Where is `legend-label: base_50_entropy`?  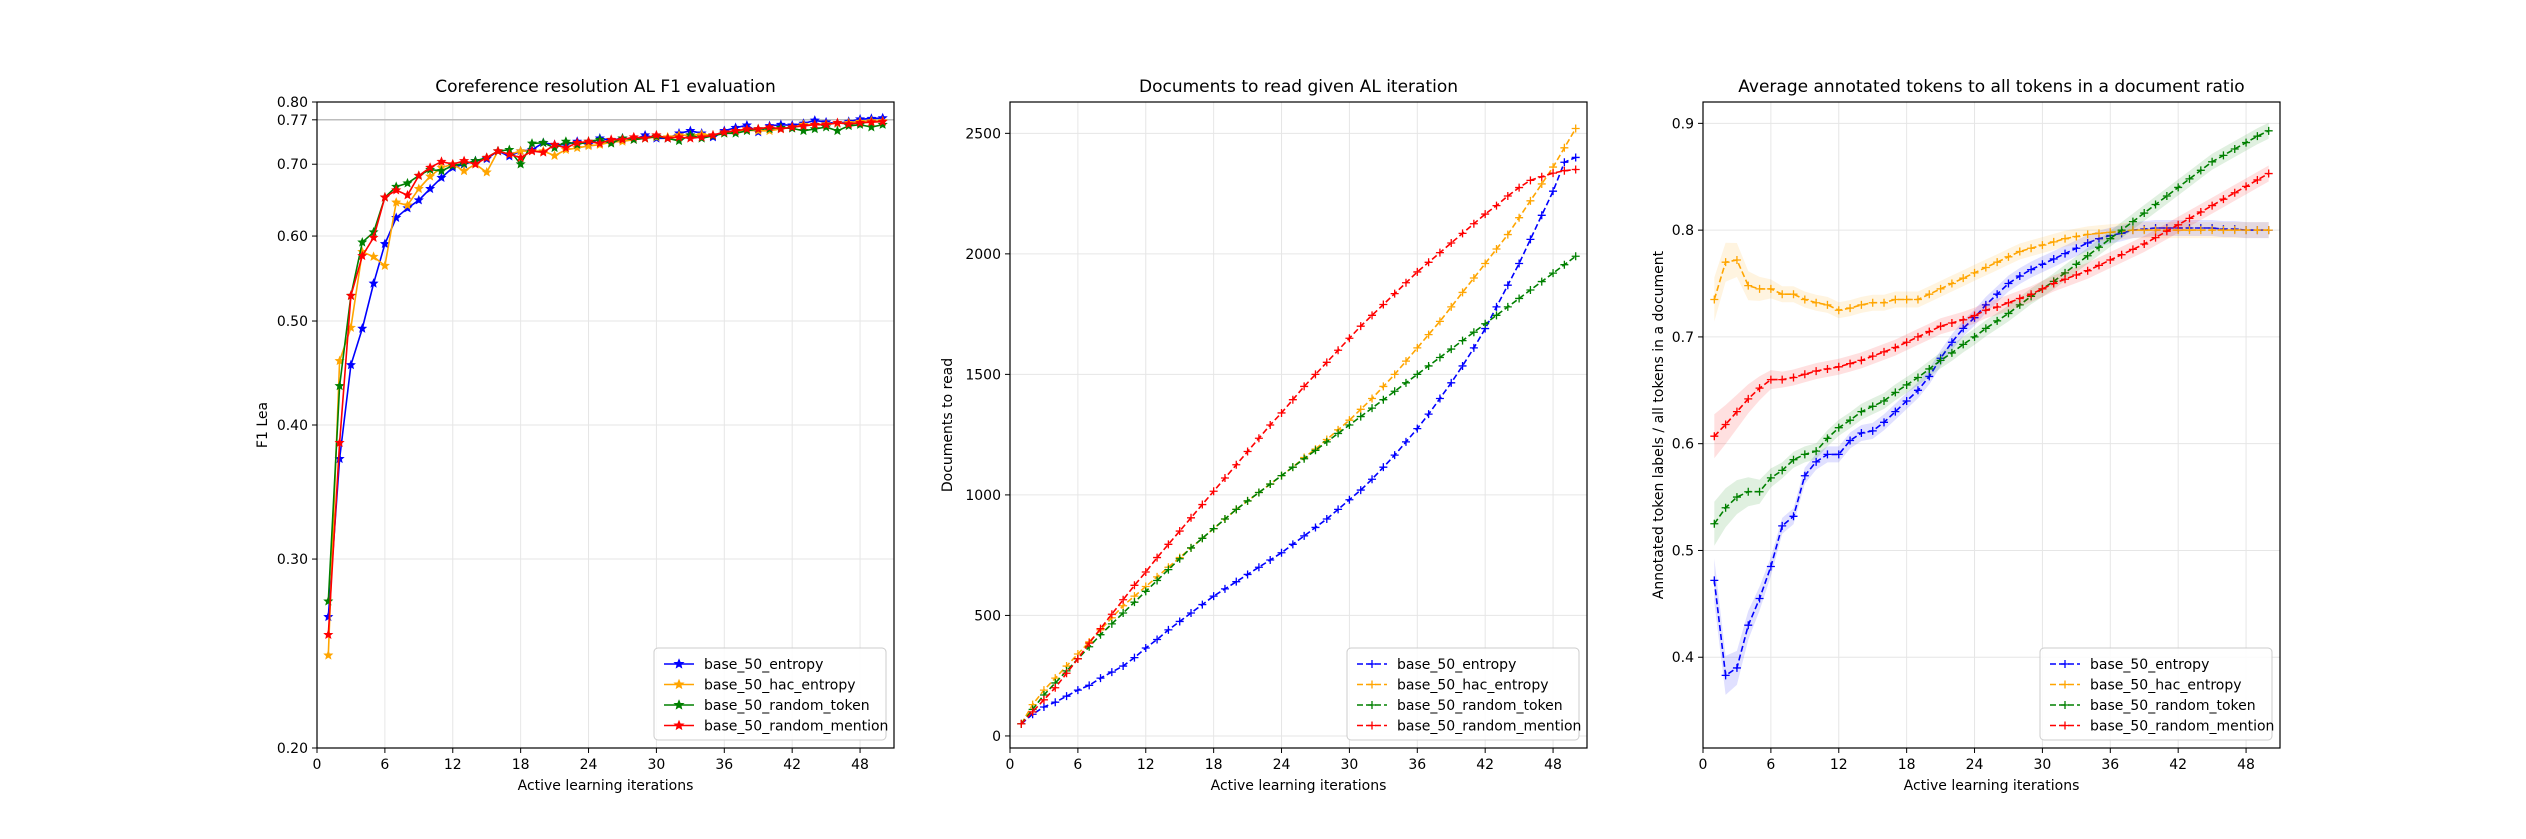
legend-label: base_50_entropy is located at coordinates (763, 665).